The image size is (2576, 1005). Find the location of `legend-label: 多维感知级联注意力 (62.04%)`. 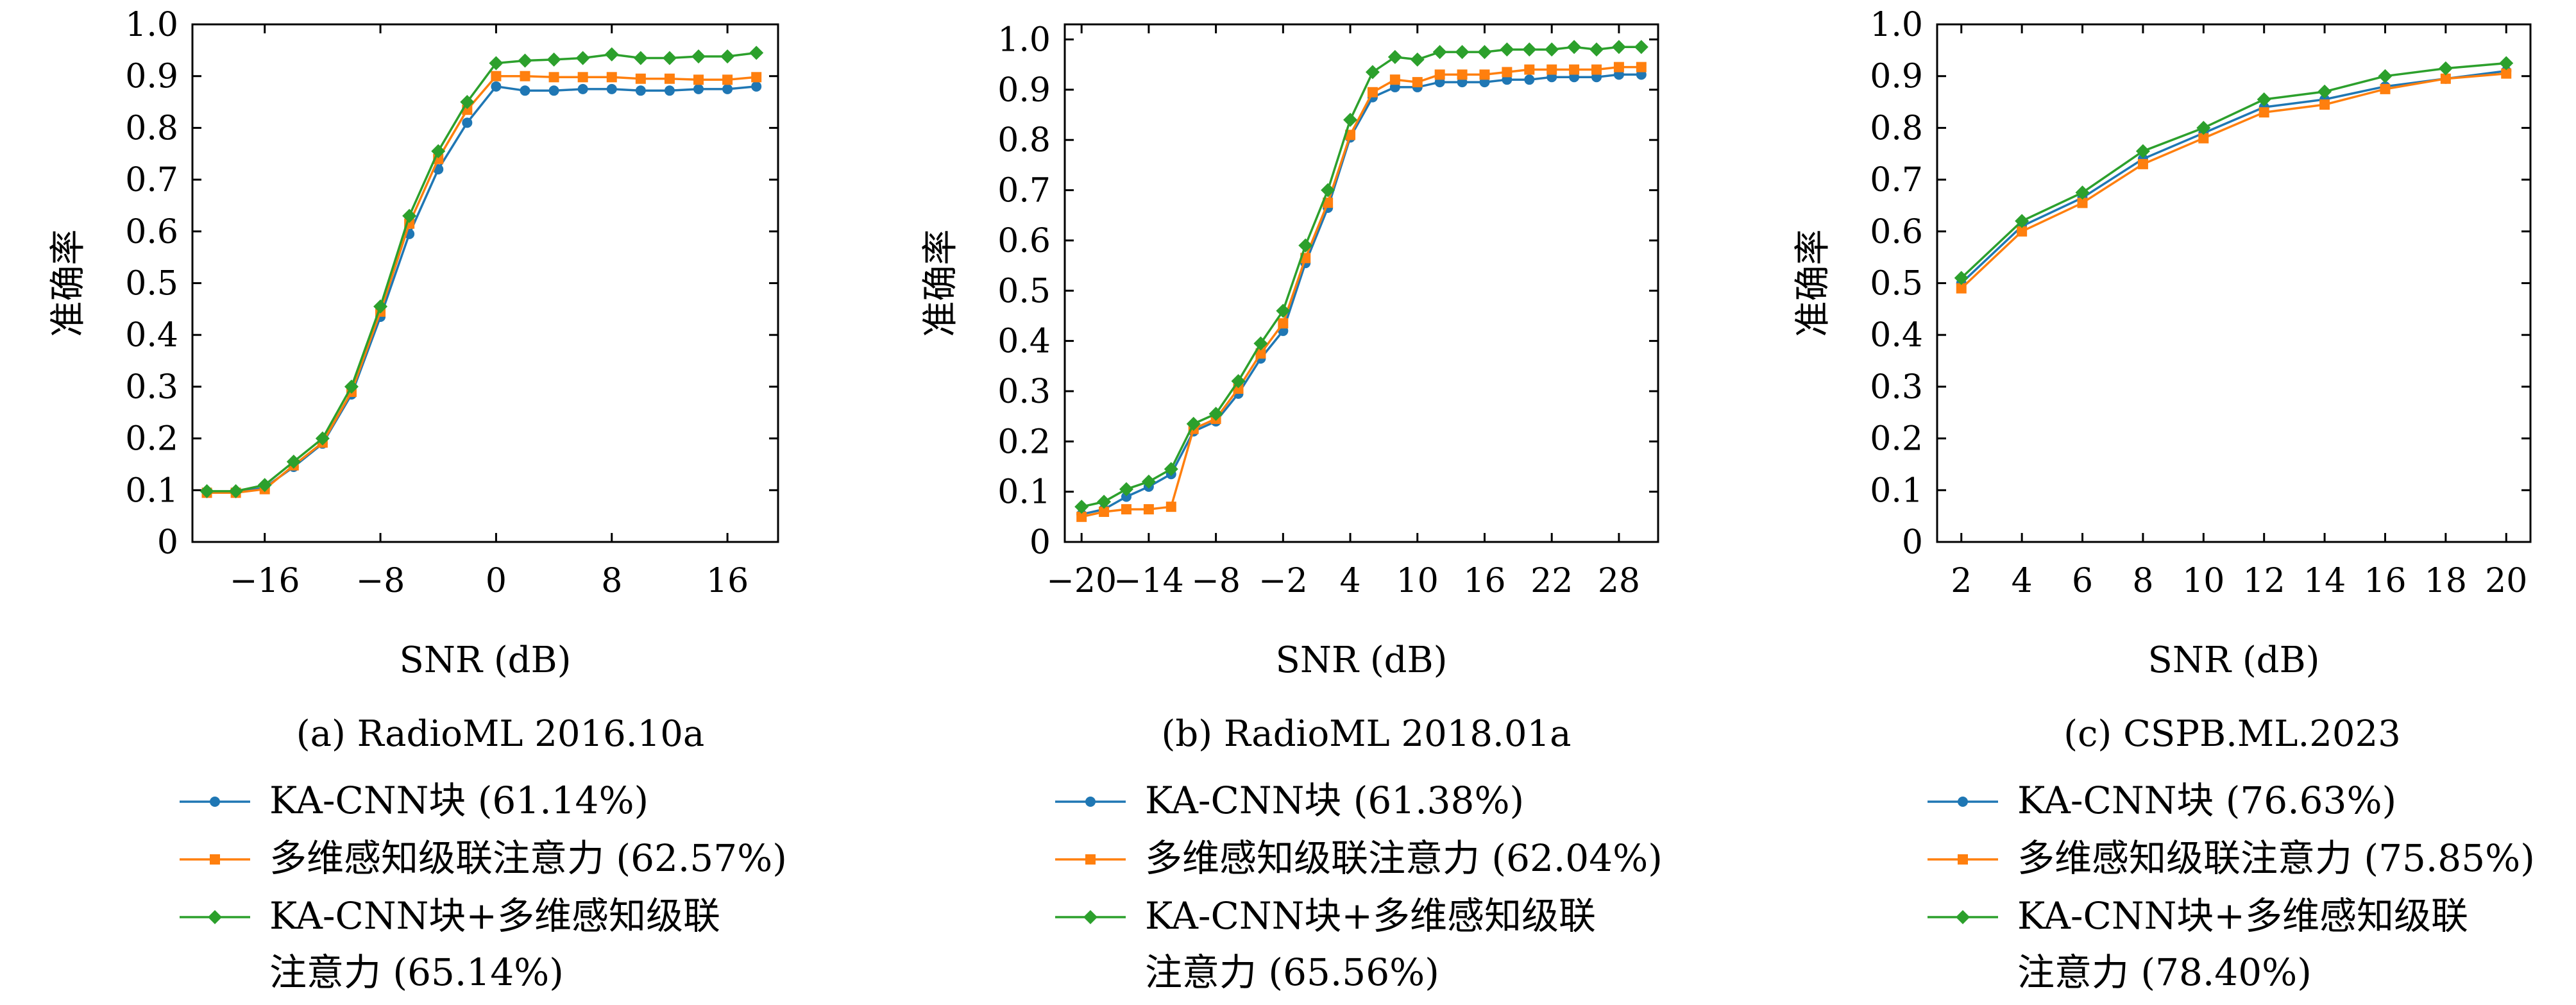

legend-label: 多维感知级联注意力 (62.04%) is located at coordinates (1404, 858).